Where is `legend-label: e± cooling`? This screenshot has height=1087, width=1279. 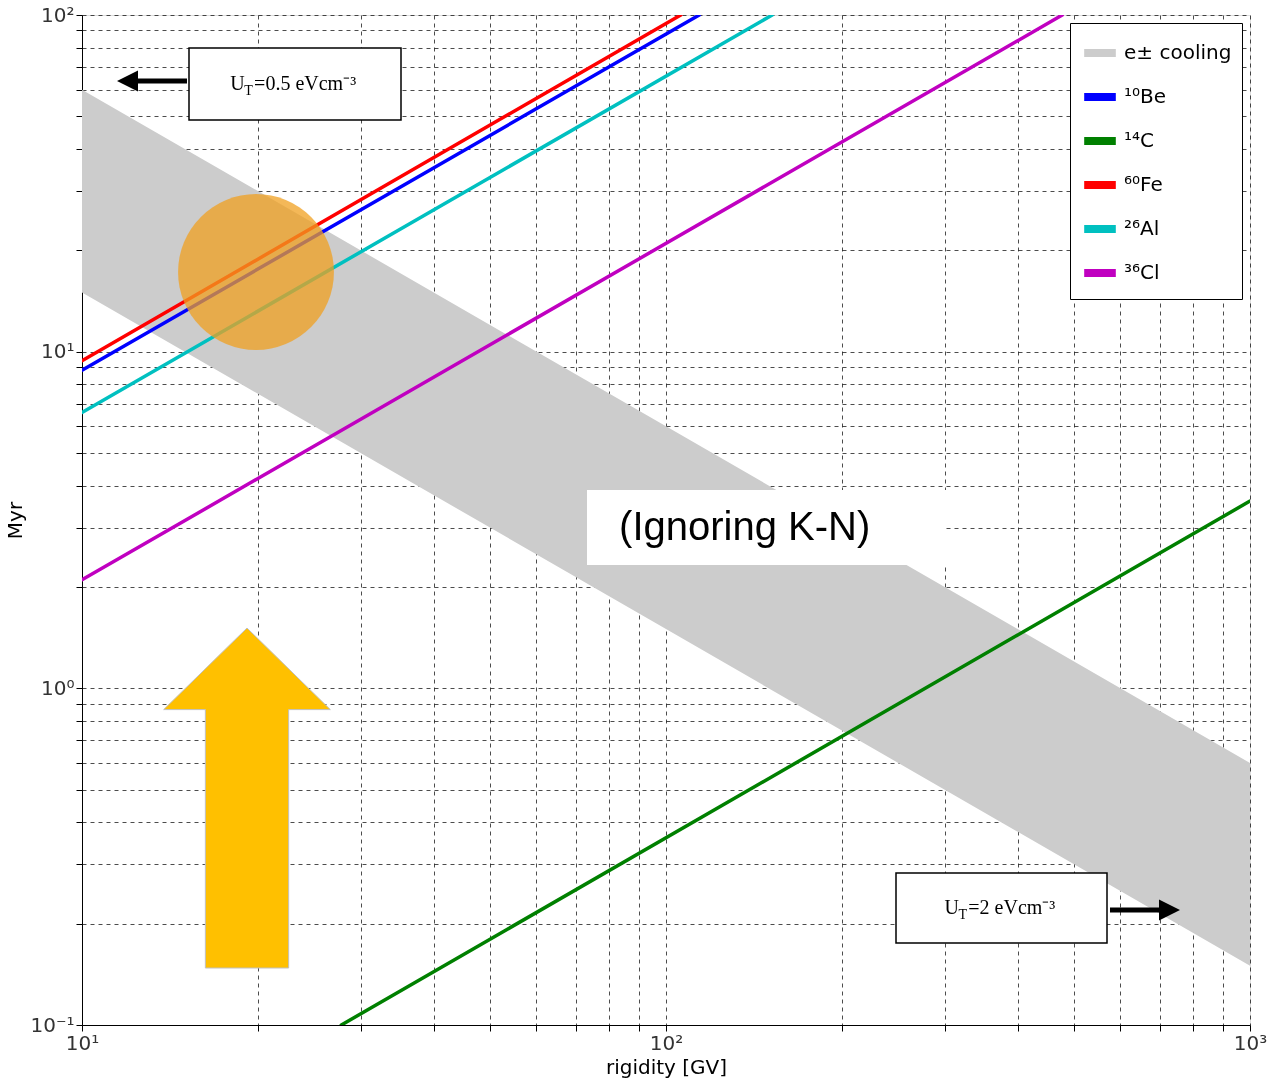 legend-label: e± cooling is located at coordinates (1178, 52).